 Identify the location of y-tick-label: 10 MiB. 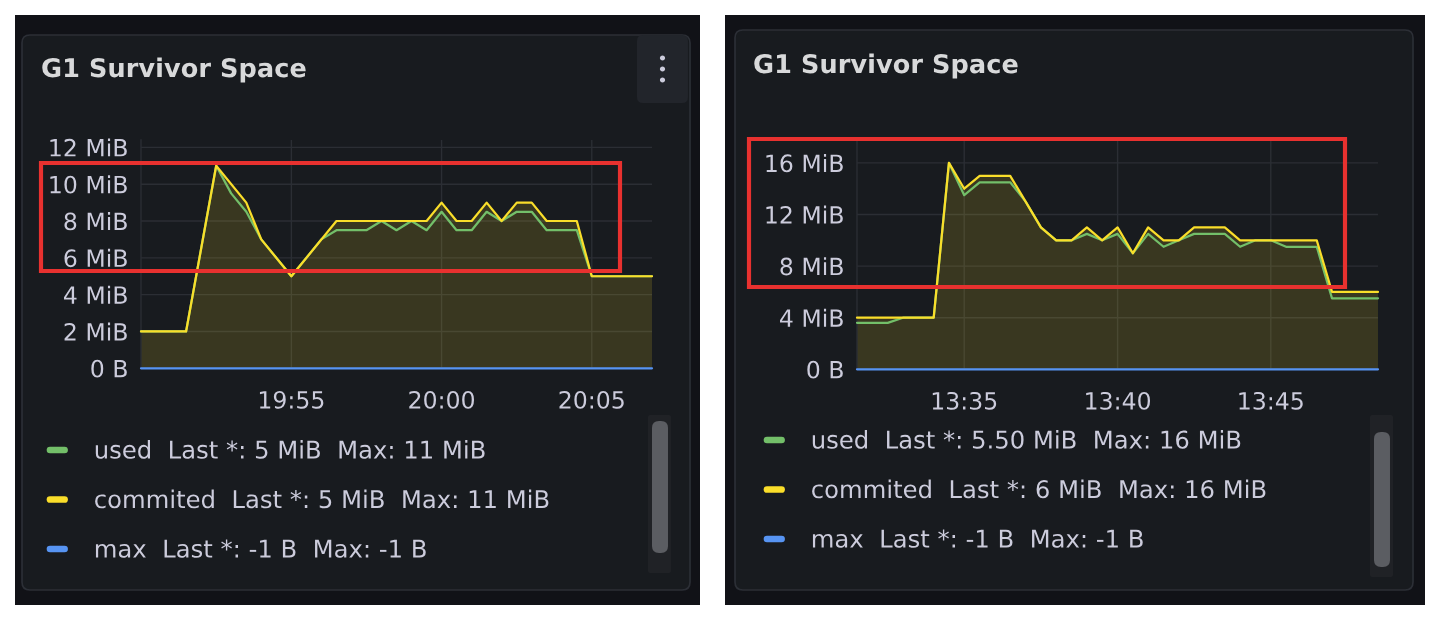
(88, 184).